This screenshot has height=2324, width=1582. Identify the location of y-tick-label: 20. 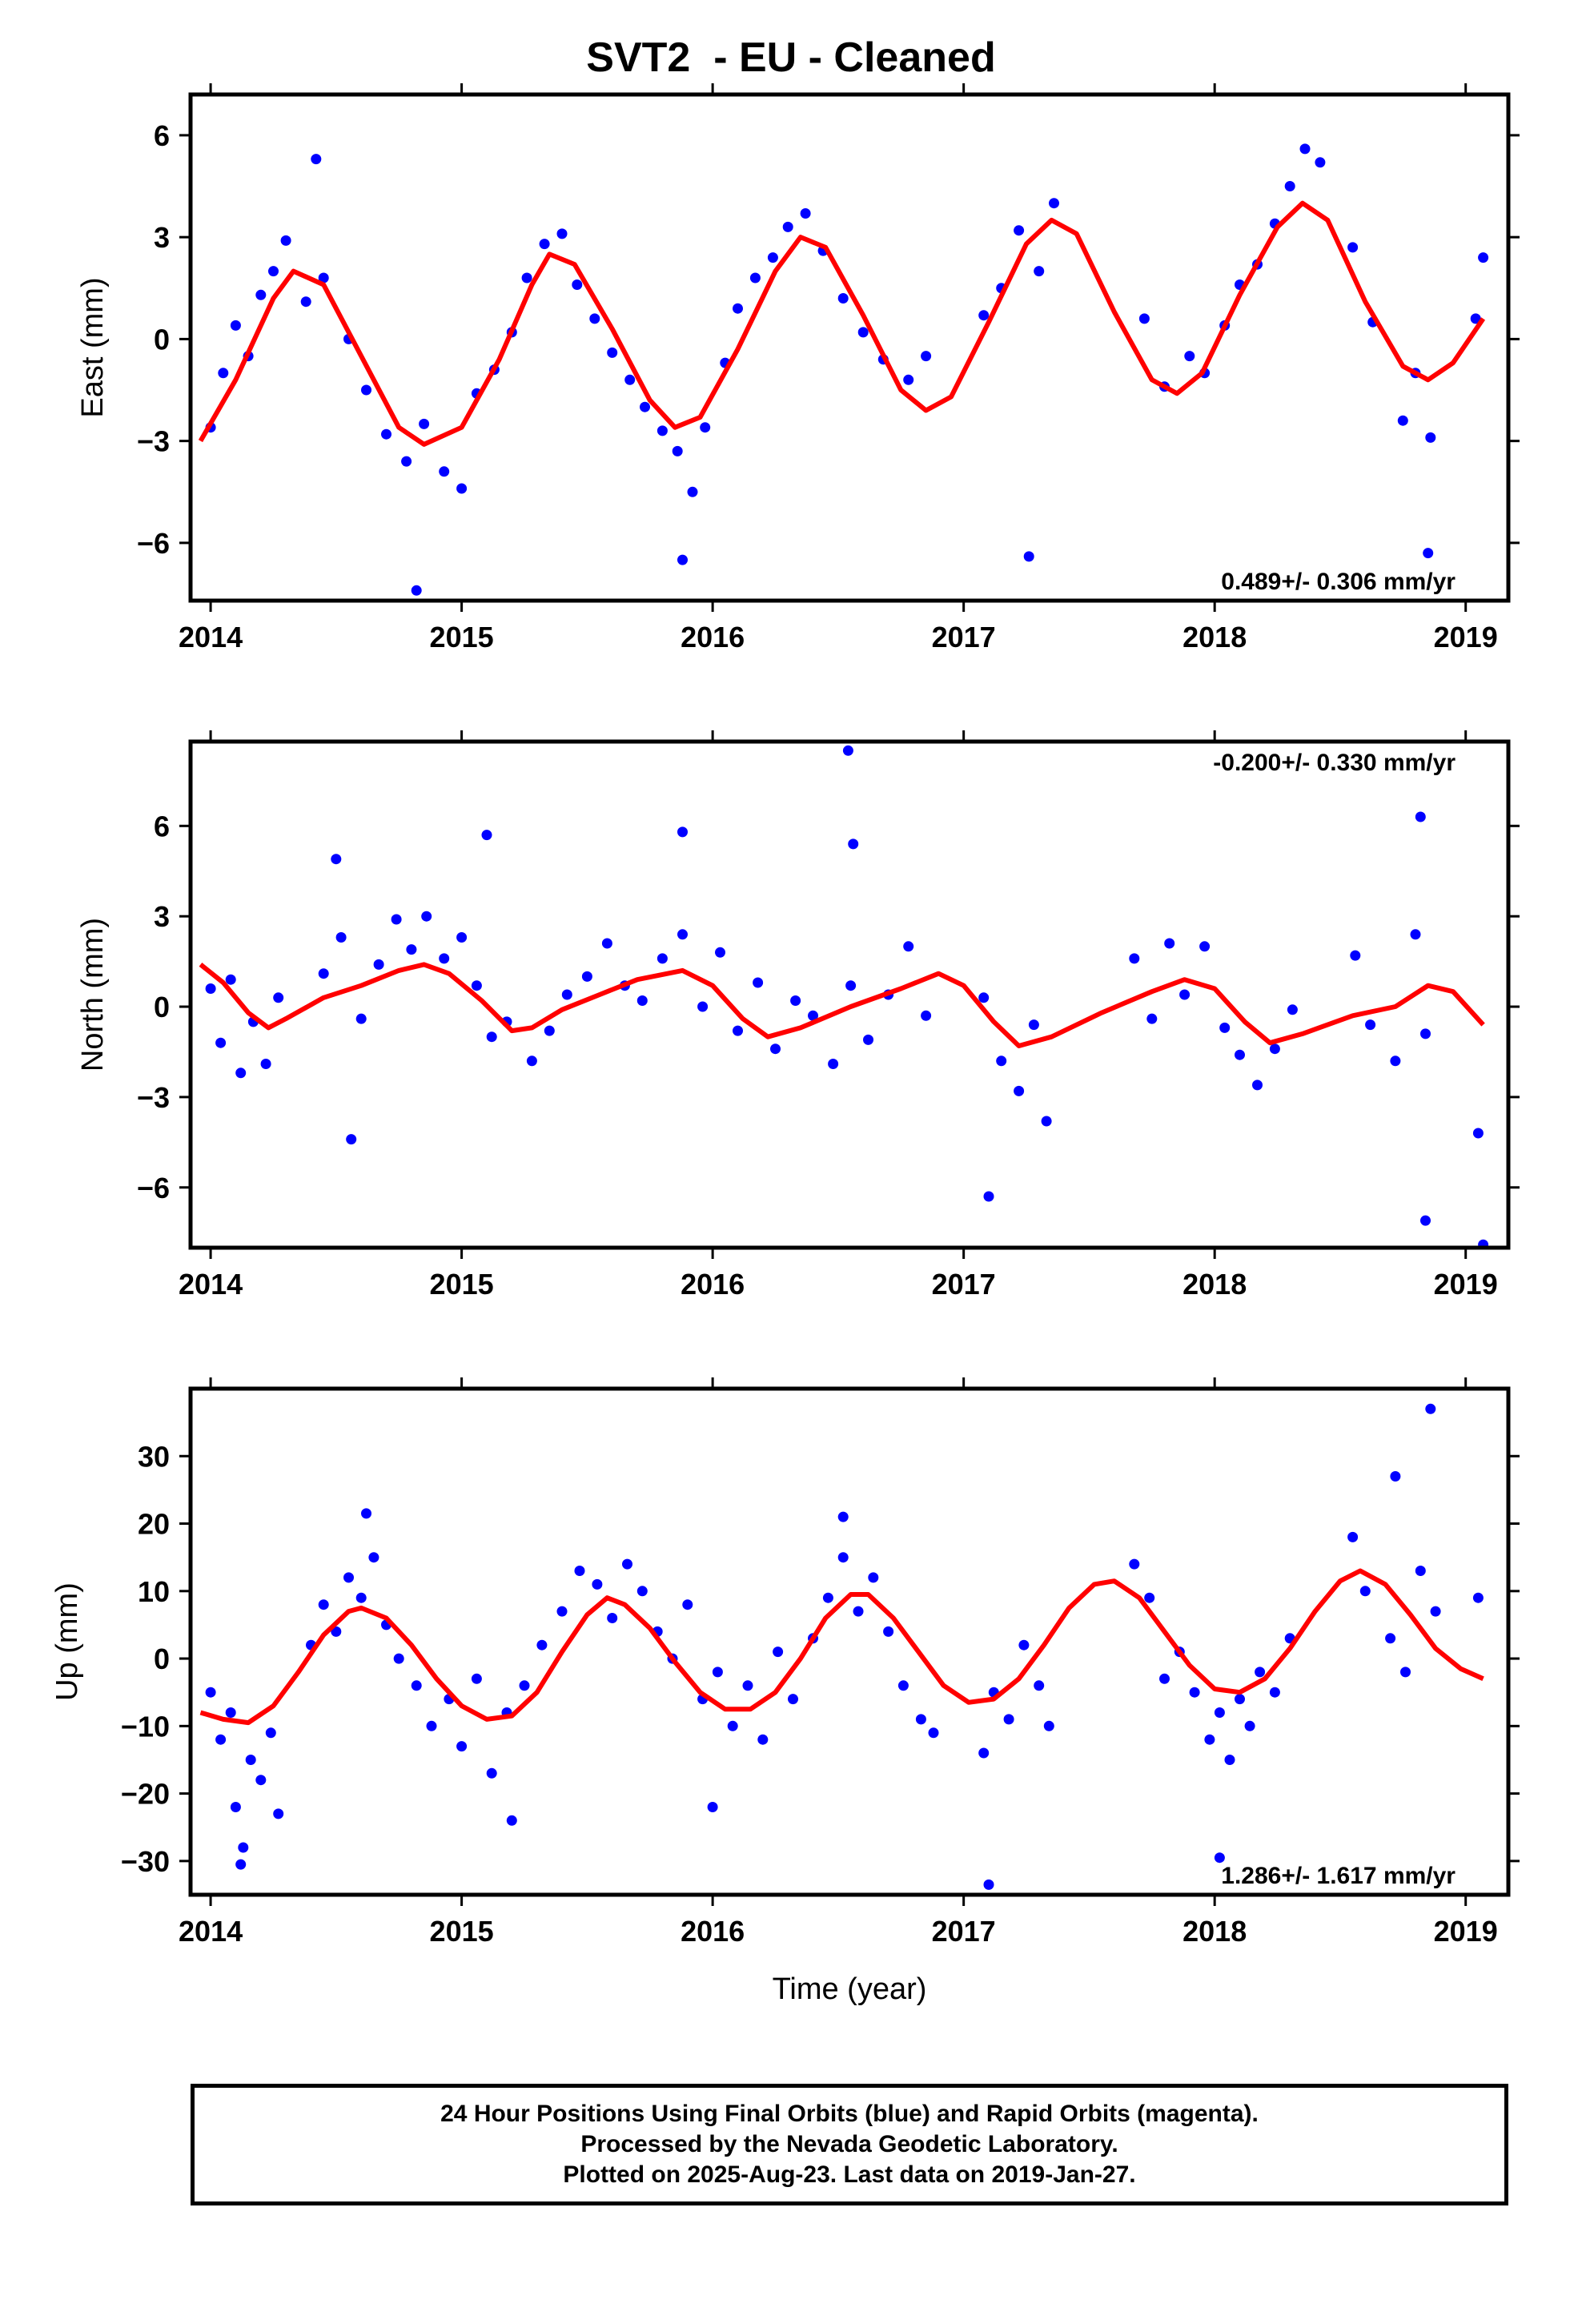
(154, 1524).